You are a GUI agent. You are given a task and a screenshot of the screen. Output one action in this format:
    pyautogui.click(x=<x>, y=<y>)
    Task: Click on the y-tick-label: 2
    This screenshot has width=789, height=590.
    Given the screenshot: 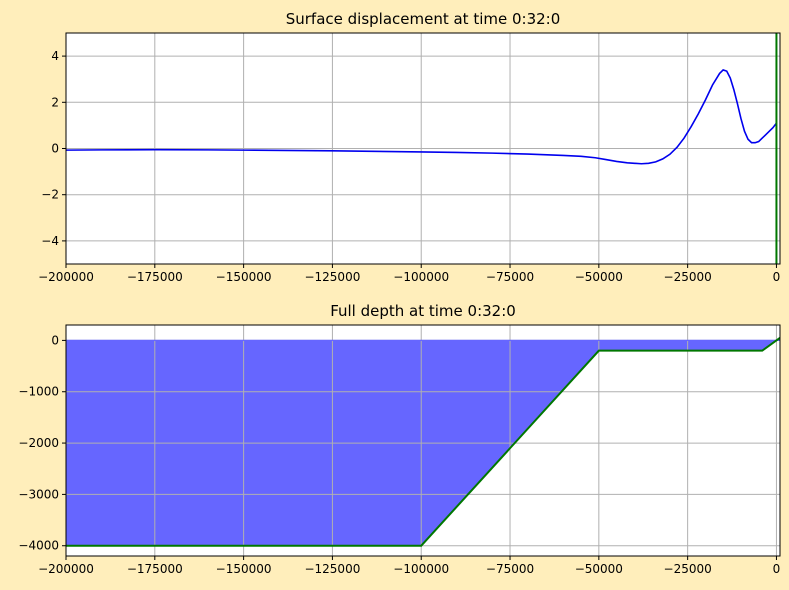 What is the action you would take?
    pyautogui.click(x=55, y=102)
    